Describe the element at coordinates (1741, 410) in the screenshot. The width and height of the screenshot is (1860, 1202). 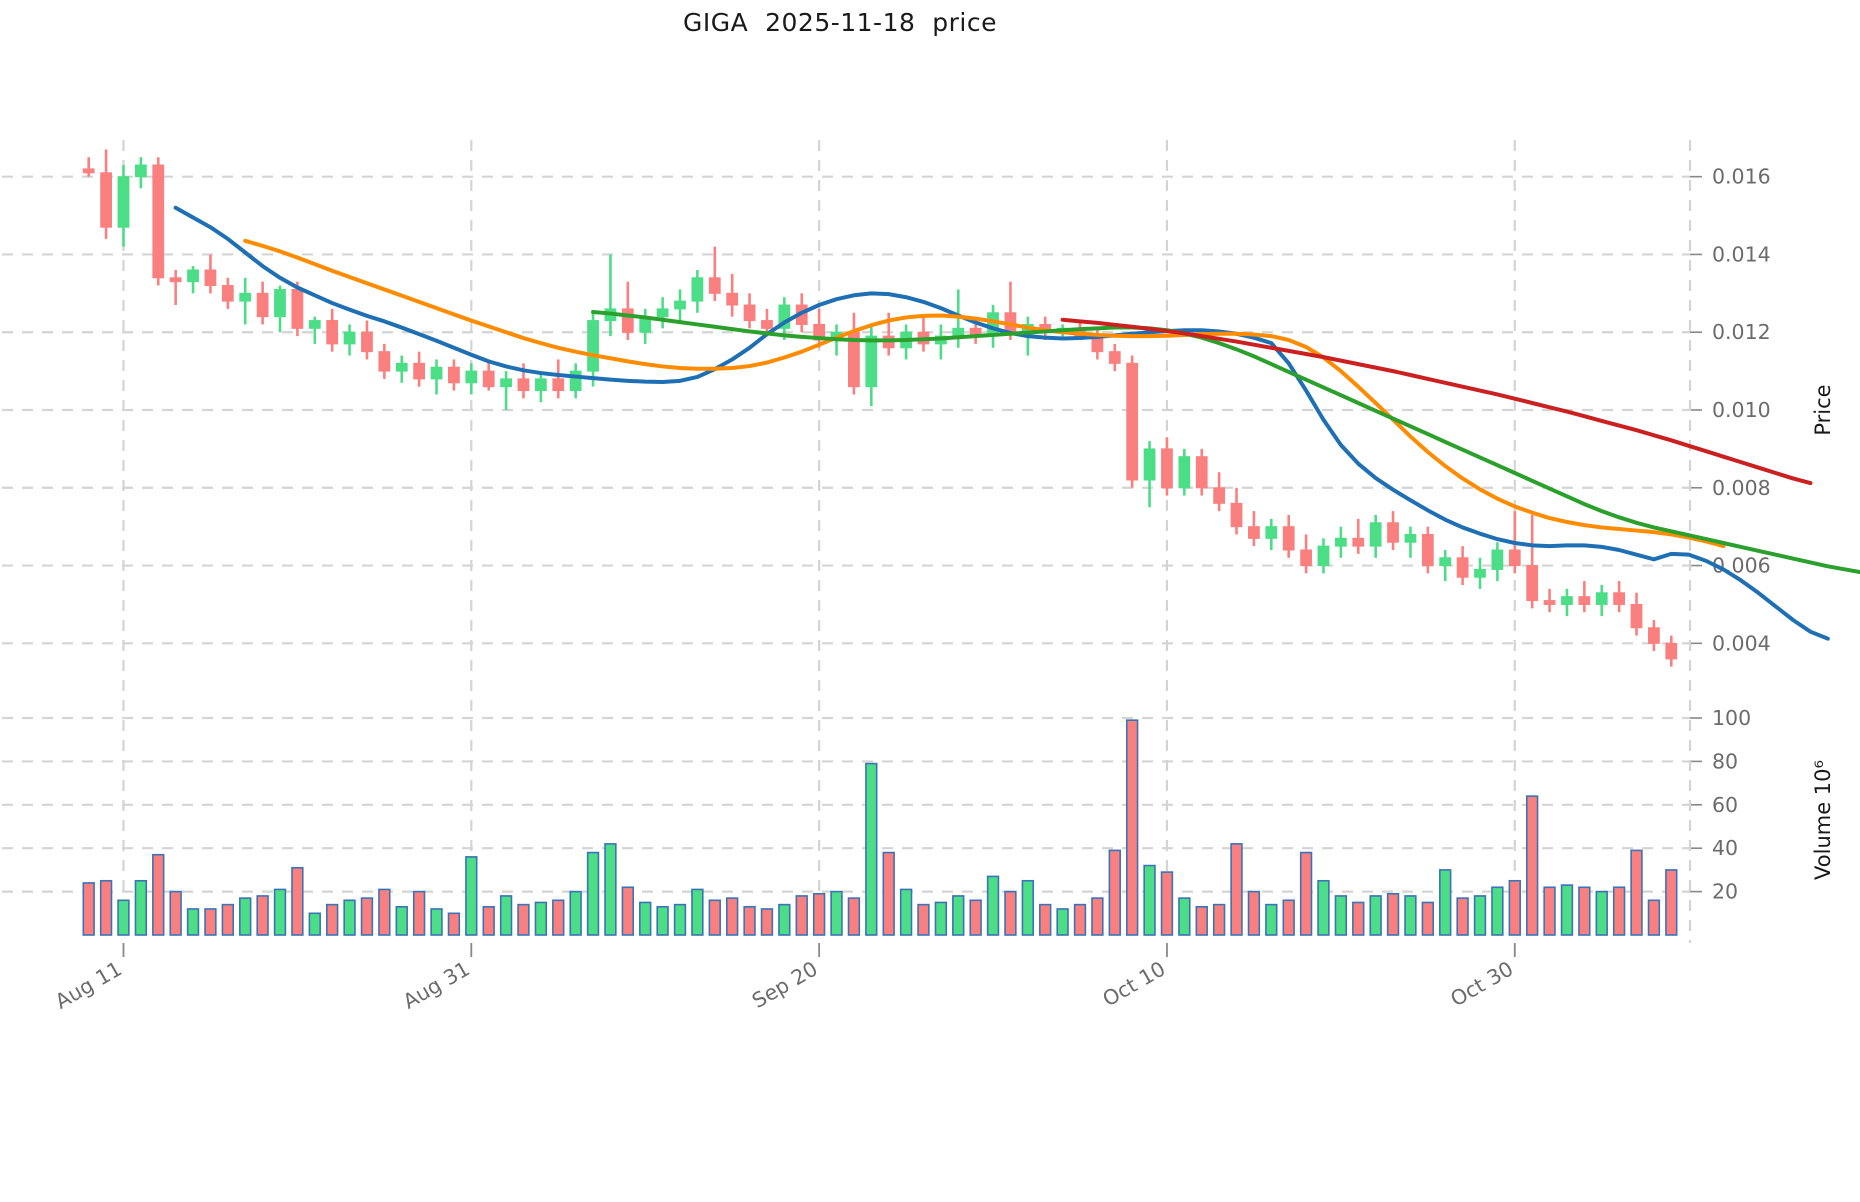
I see `price-tick-label: 0.010` at that location.